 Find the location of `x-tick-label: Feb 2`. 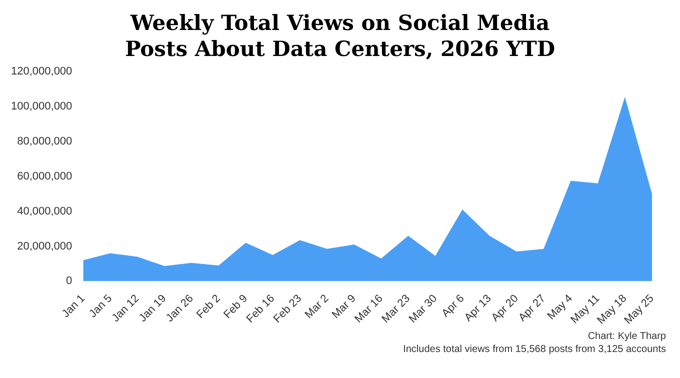

x-tick-label: Feb 2 is located at coordinates (208, 306).